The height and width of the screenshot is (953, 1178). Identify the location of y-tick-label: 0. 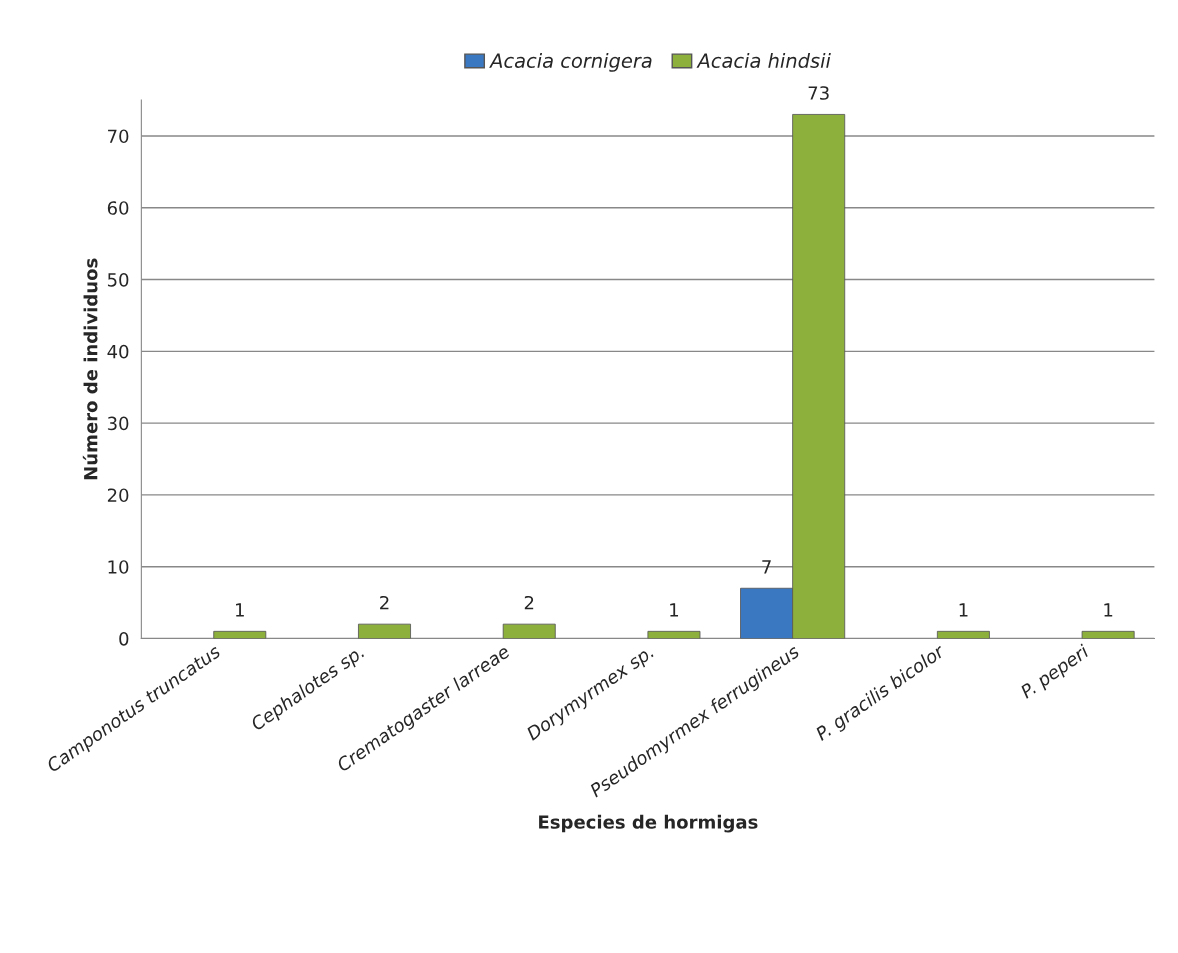
(124, 638).